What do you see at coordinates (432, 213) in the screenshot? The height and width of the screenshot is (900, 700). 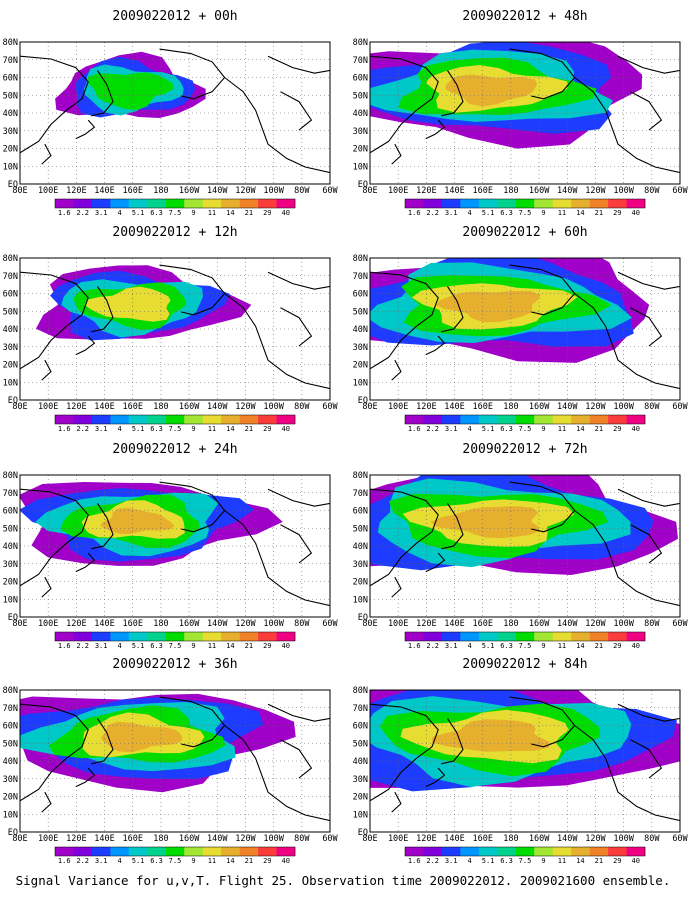 I see `colorbar-label: 2.2` at bounding box center [432, 213].